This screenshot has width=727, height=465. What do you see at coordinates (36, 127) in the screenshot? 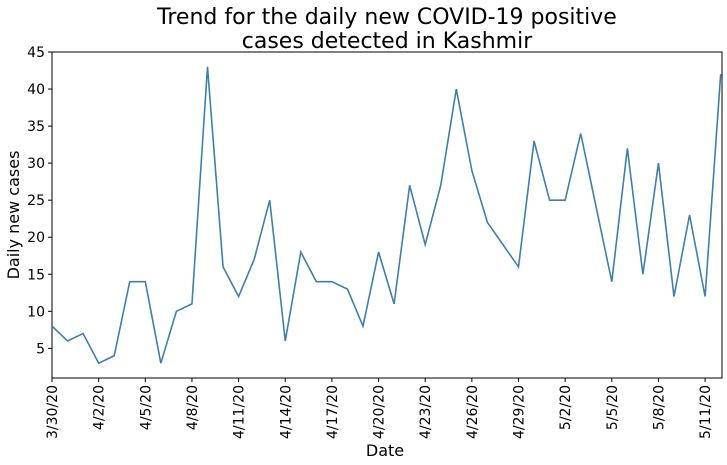
I see `y-tick-label: 35` at bounding box center [36, 127].